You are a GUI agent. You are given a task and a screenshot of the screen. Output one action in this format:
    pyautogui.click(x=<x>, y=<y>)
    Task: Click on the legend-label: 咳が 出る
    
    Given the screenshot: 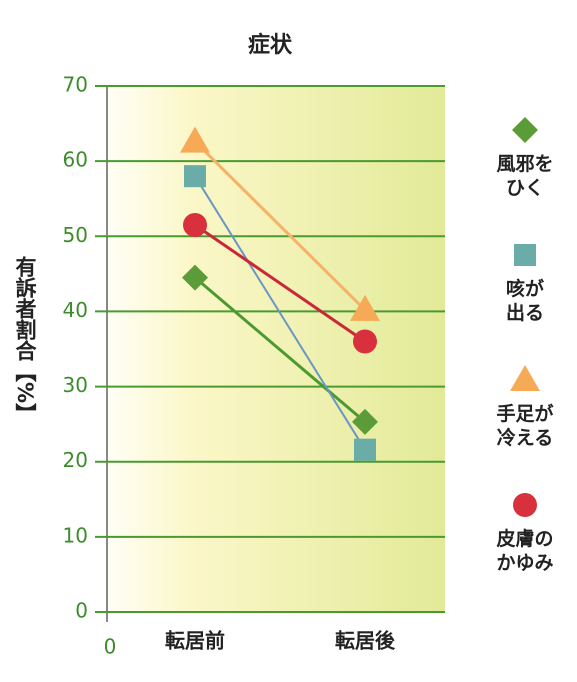 What is the action you would take?
    pyautogui.click(x=524, y=301)
    